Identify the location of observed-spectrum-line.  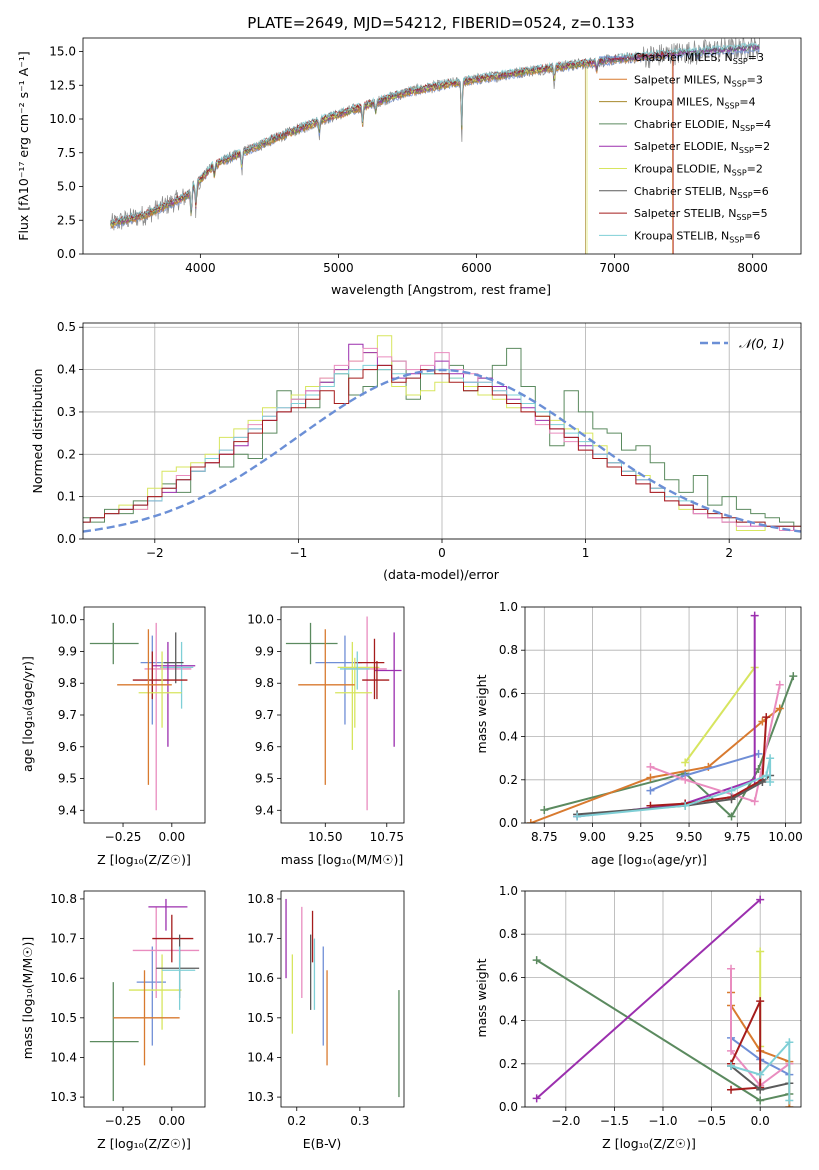
(435, 134).